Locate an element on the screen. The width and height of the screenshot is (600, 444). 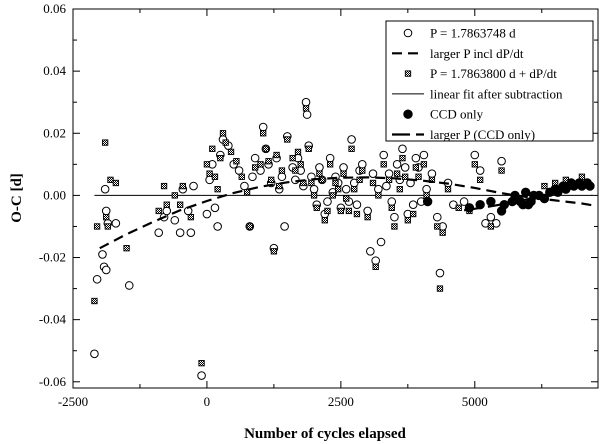
x-tick-label: 0 is located at coordinates (207, 401).